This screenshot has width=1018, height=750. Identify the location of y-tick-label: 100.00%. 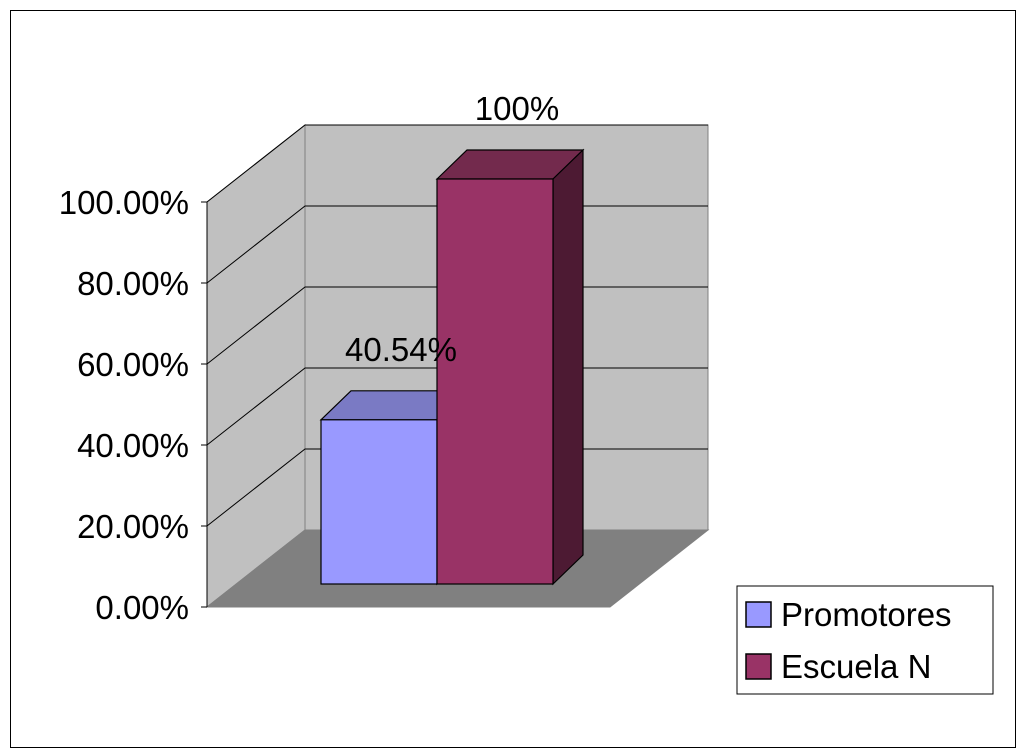
(124, 202).